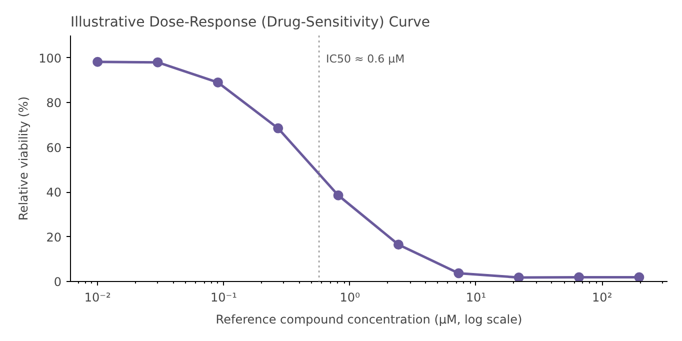 This screenshot has width=682, height=341. What do you see at coordinates (50, 58) in the screenshot?
I see `y-tick-label: 100` at bounding box center [50, 58].